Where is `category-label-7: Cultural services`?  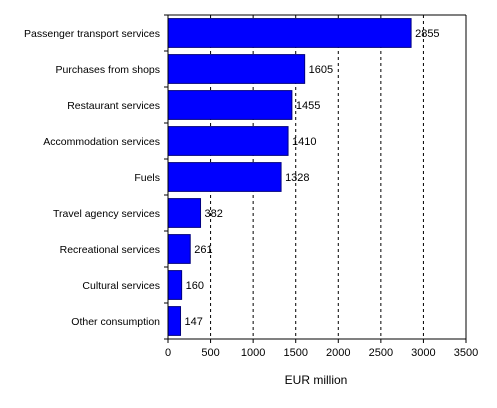
category-label-7: Cultural services is located at coordinates (121, 286).